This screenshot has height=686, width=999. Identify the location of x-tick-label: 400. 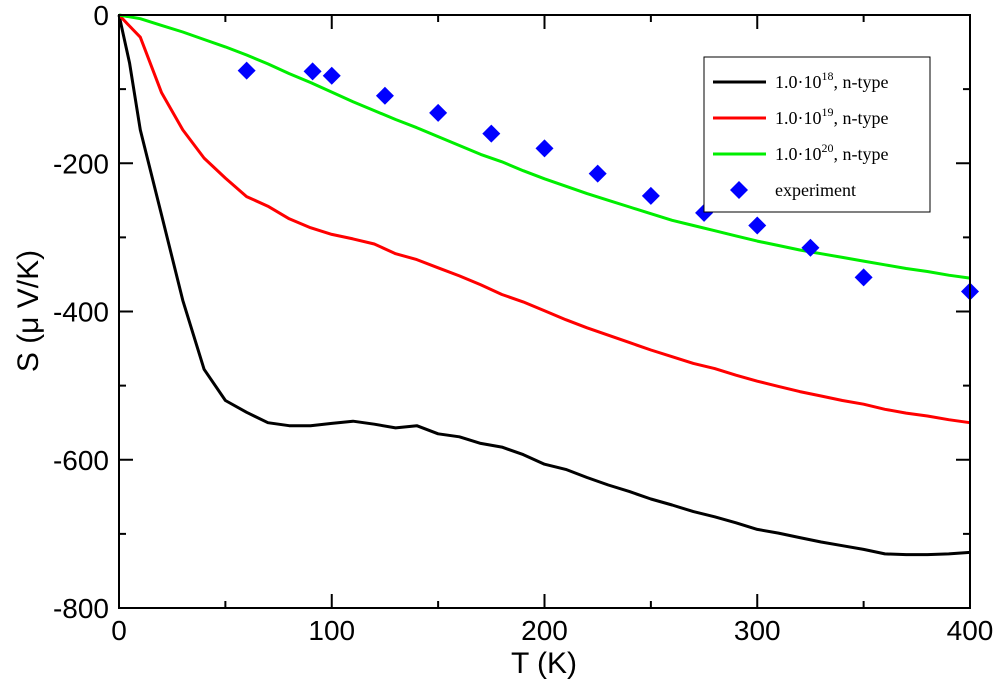
(970, 630).